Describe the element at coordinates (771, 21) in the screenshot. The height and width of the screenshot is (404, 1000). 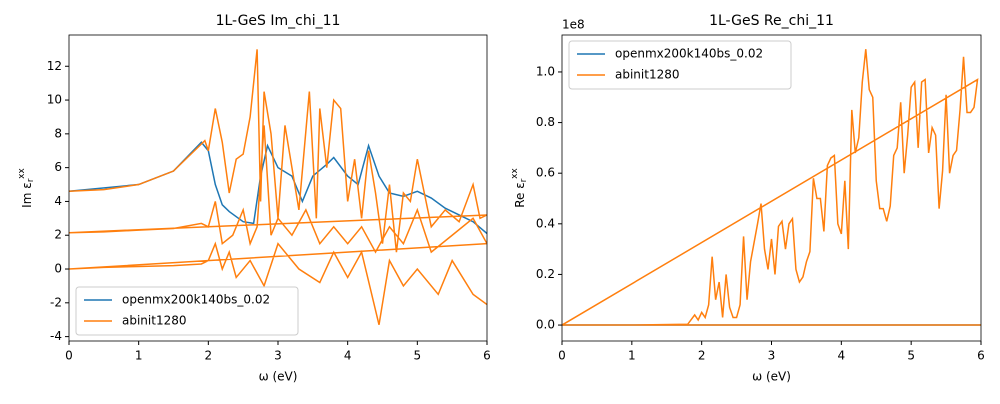
I see `chart-title: 1L-GeS Re_chi_11` at that location.